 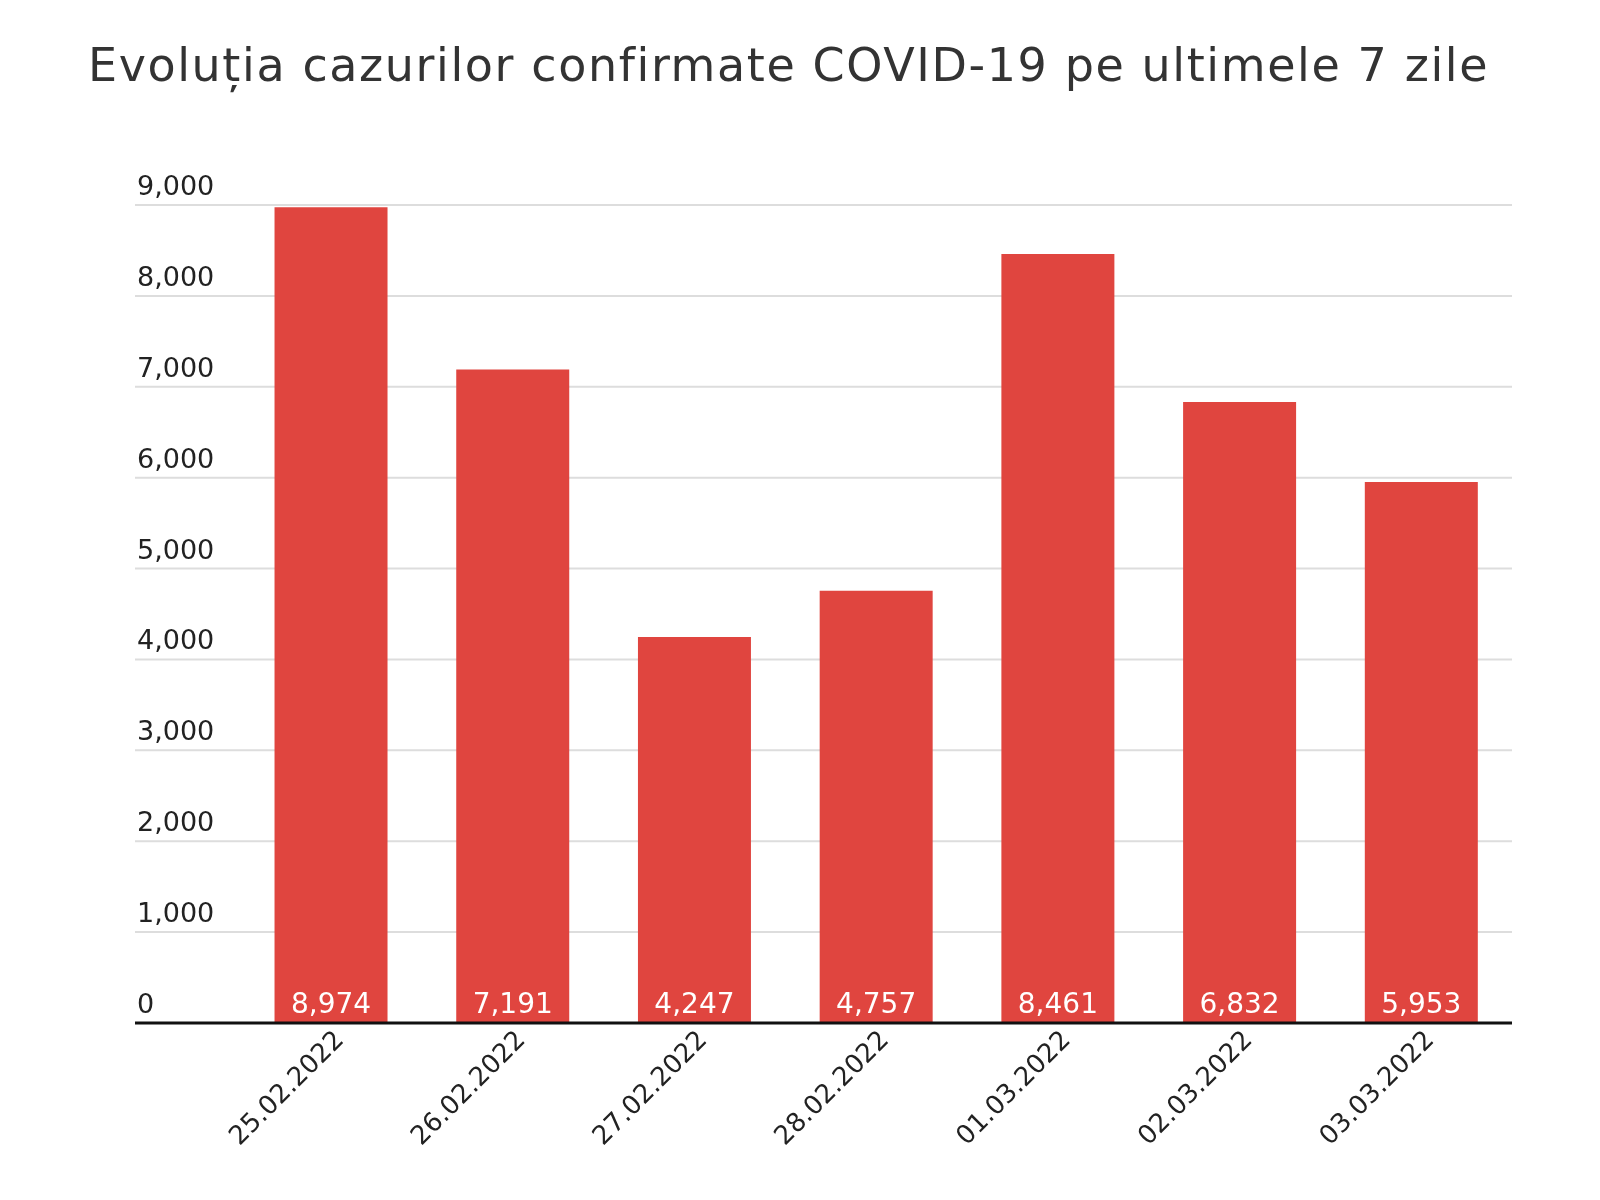 I want to click on y-tick-label: 1,000, so click(x=176, y=913).